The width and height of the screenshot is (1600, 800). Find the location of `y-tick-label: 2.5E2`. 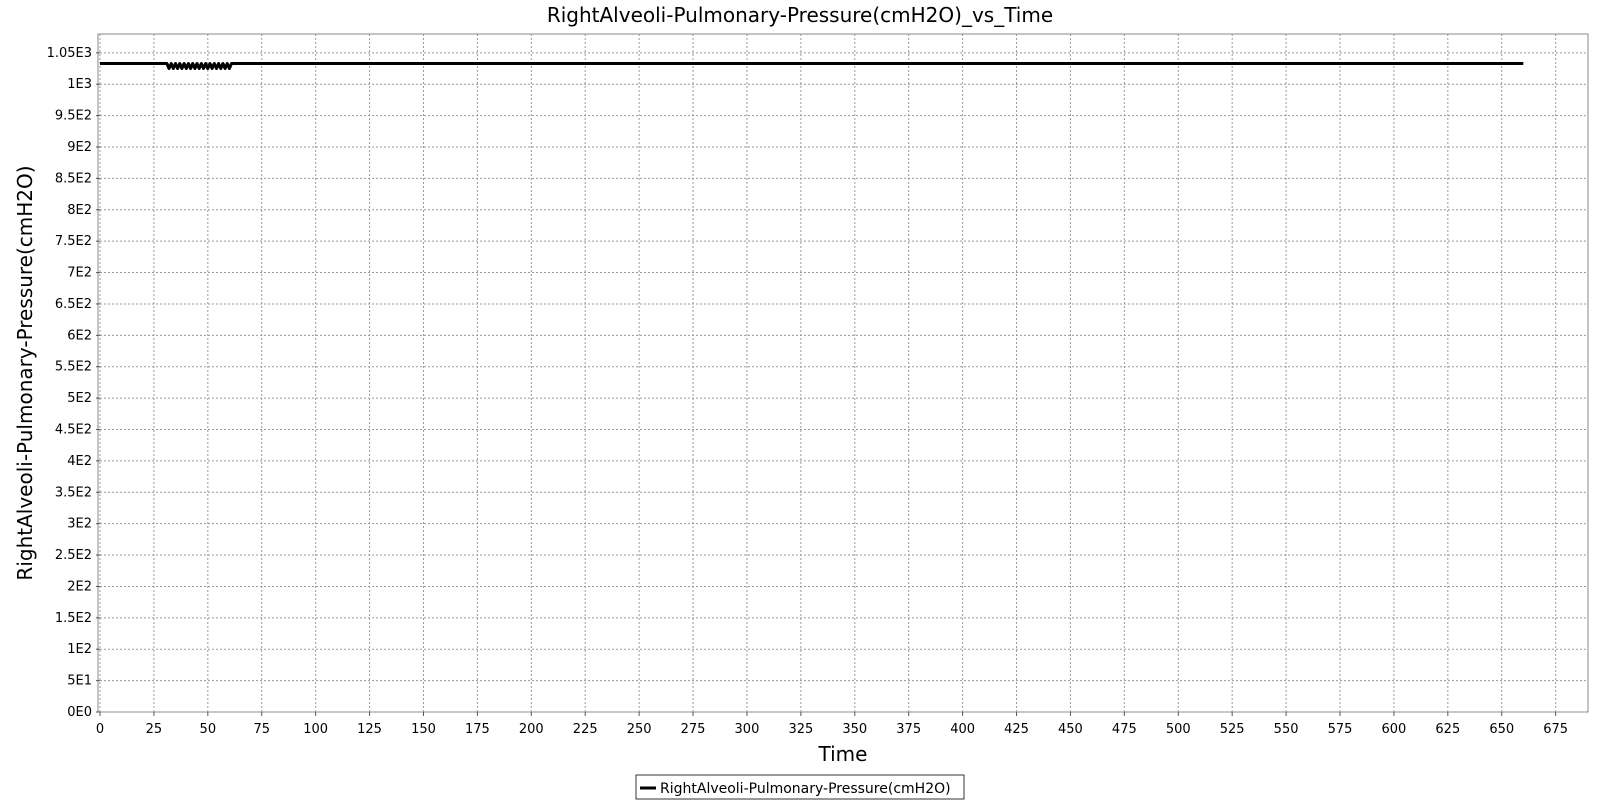

y-tick-label: 2.5E2 is located at coordinates (73, 555).